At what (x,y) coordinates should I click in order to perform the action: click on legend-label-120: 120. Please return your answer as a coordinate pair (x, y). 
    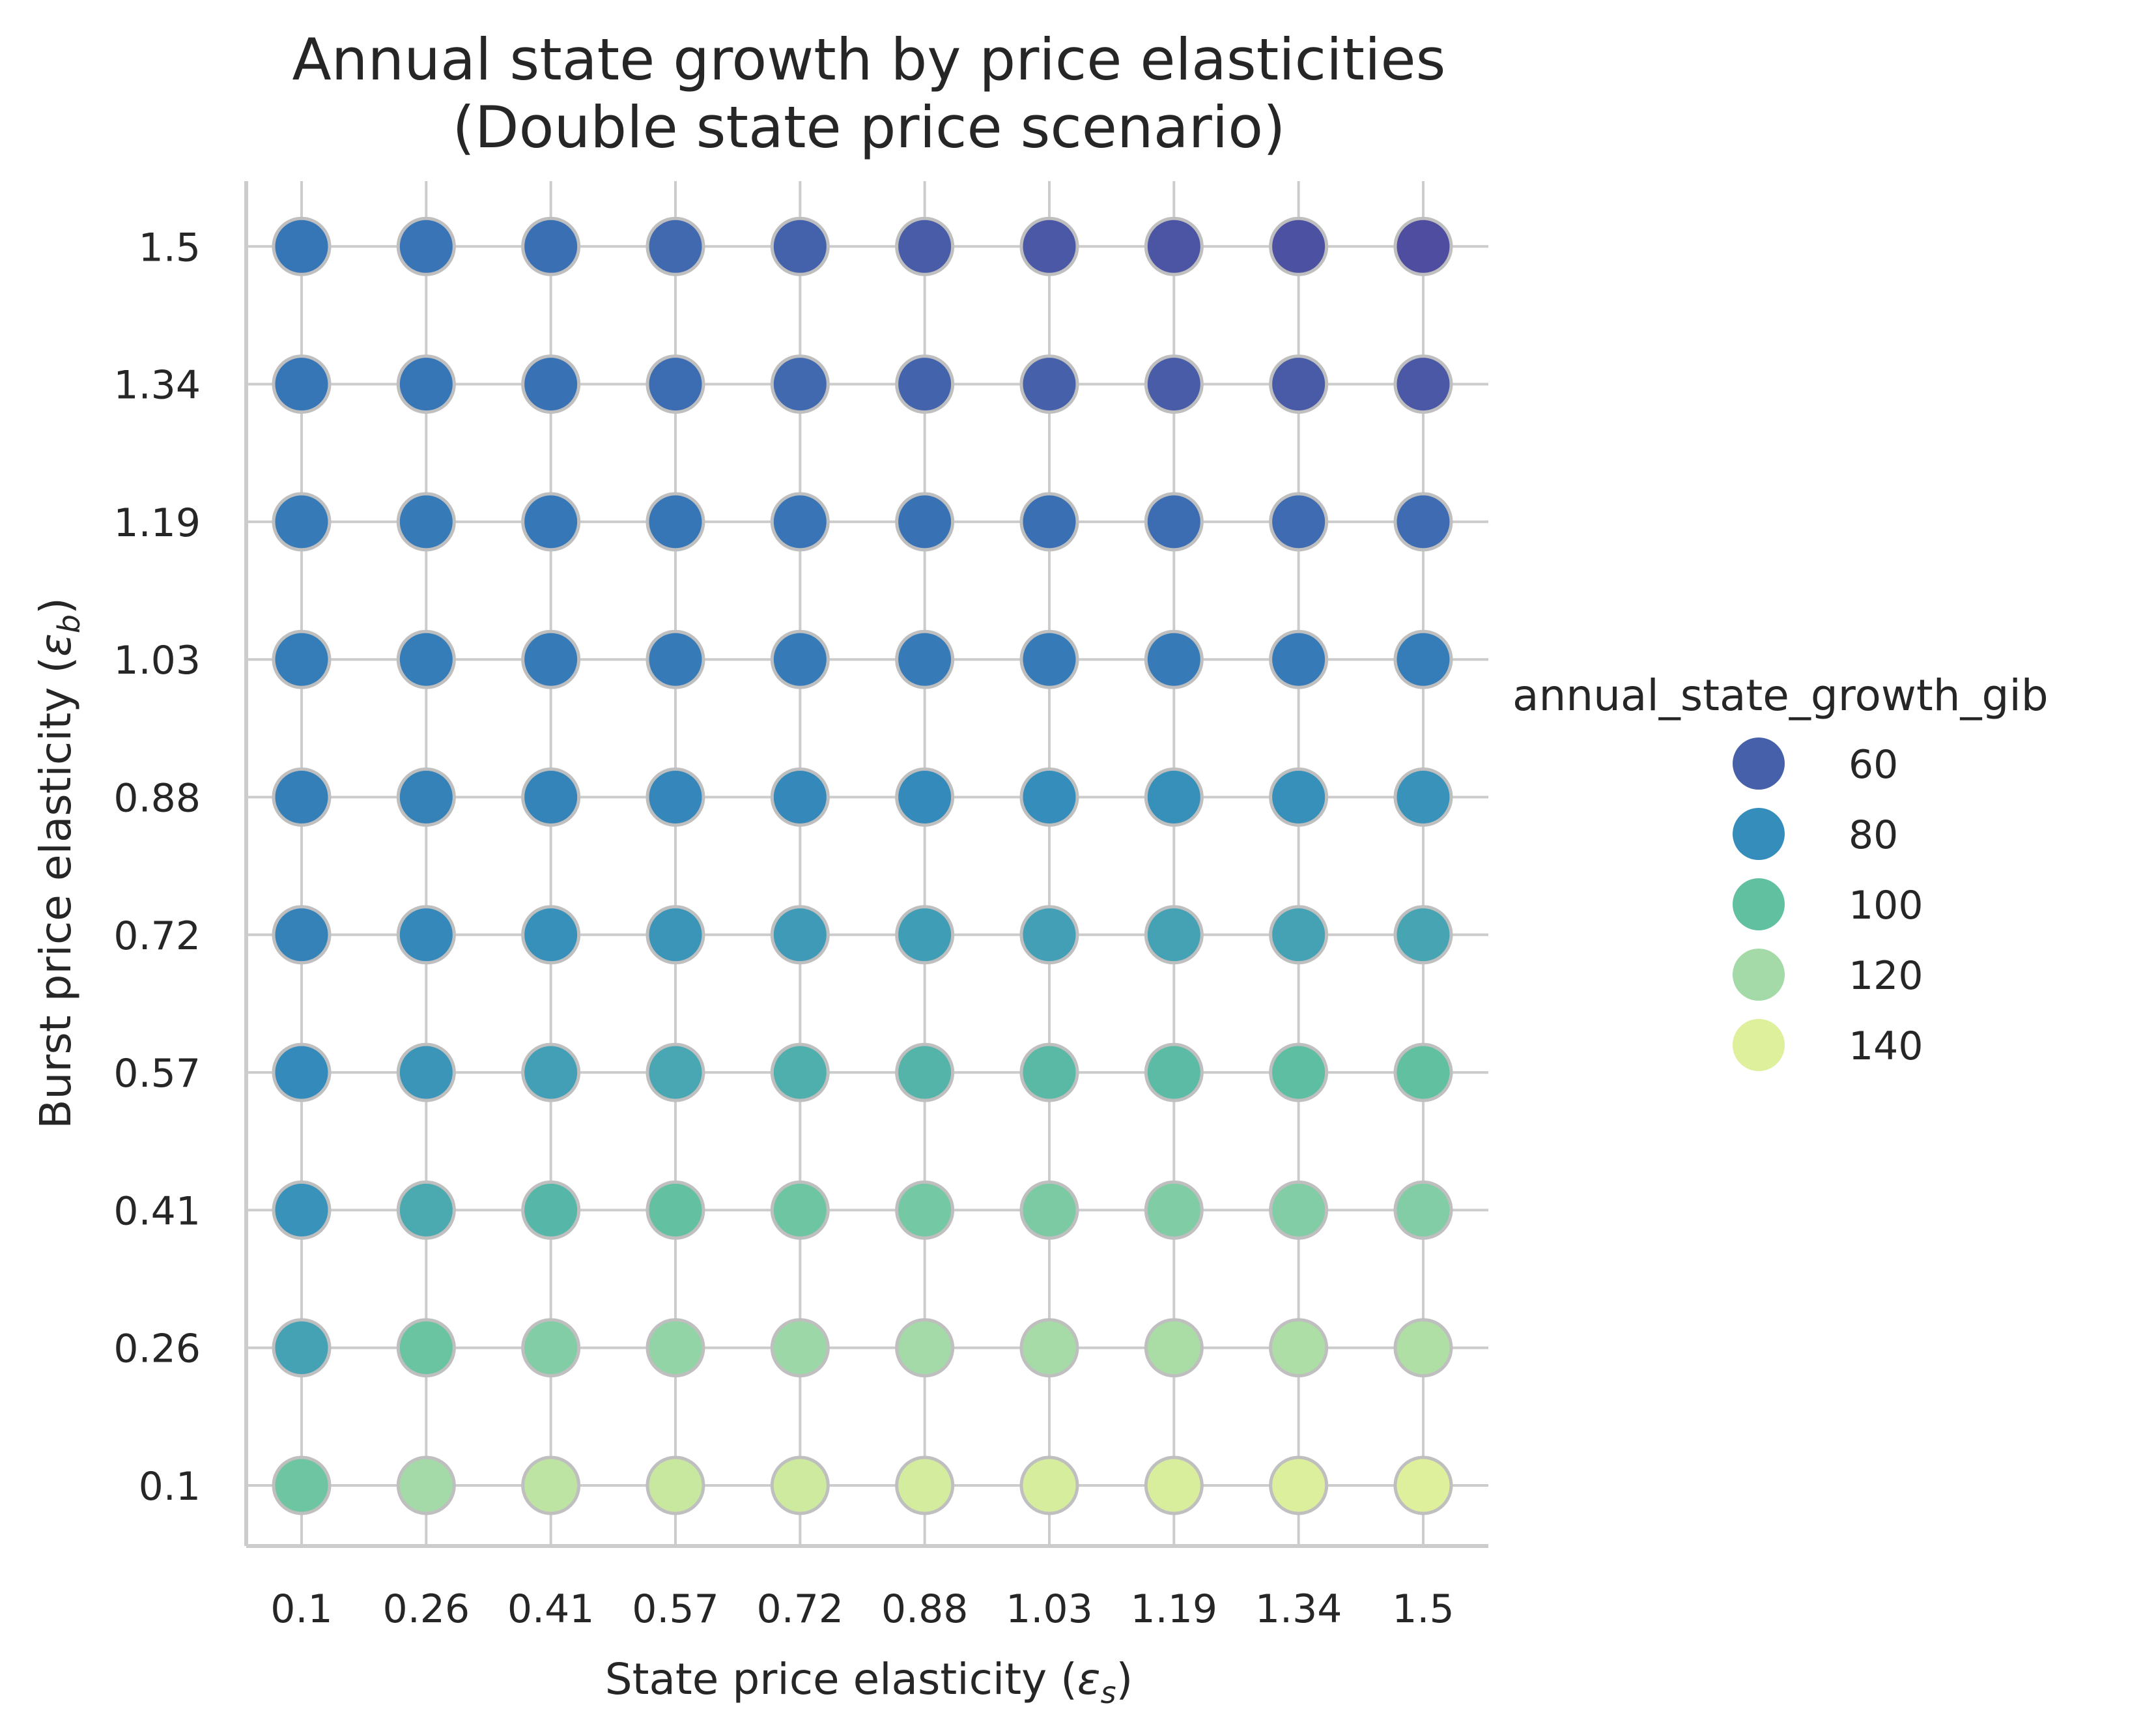
    Looking at the image, I should click on (1886, 976).